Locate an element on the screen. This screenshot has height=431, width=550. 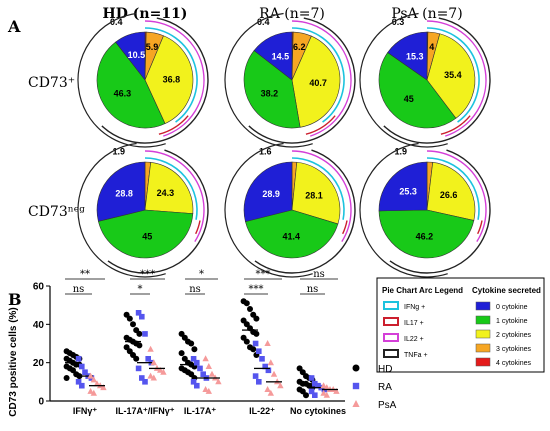
x-tick-label: No cytokines is located at coordinates (318, 411).